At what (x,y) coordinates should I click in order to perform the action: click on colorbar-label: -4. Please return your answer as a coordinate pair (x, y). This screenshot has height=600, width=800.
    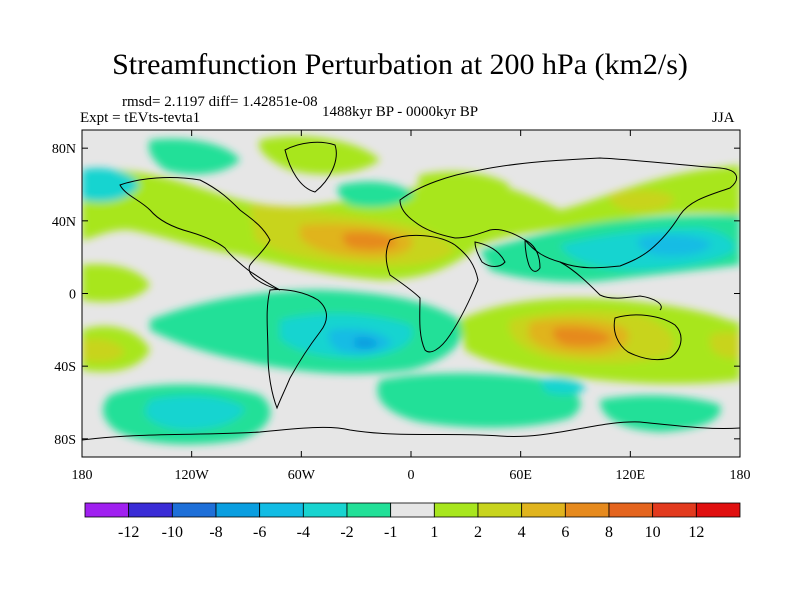
    Looking at the image, I should click on (303, 532).